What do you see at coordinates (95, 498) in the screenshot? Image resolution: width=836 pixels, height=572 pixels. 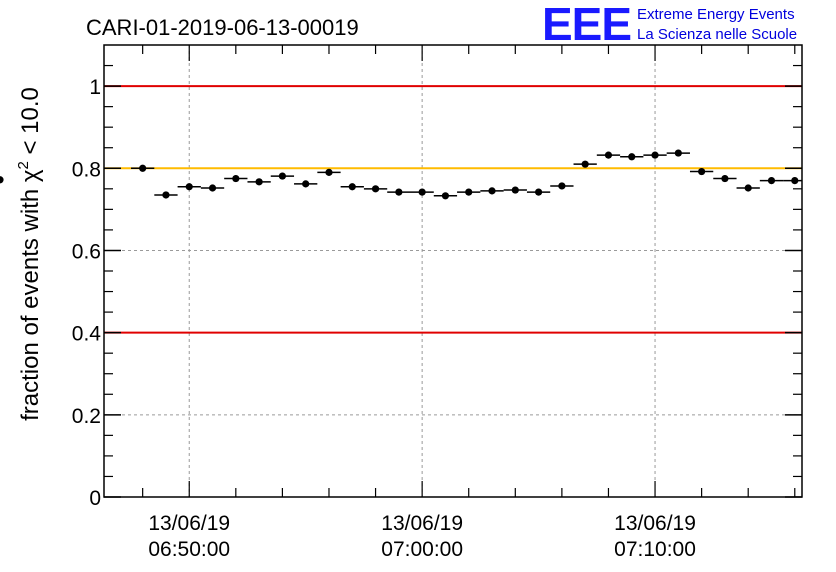 I see `y-tick-label: 0` at bounding box center [95, 498].